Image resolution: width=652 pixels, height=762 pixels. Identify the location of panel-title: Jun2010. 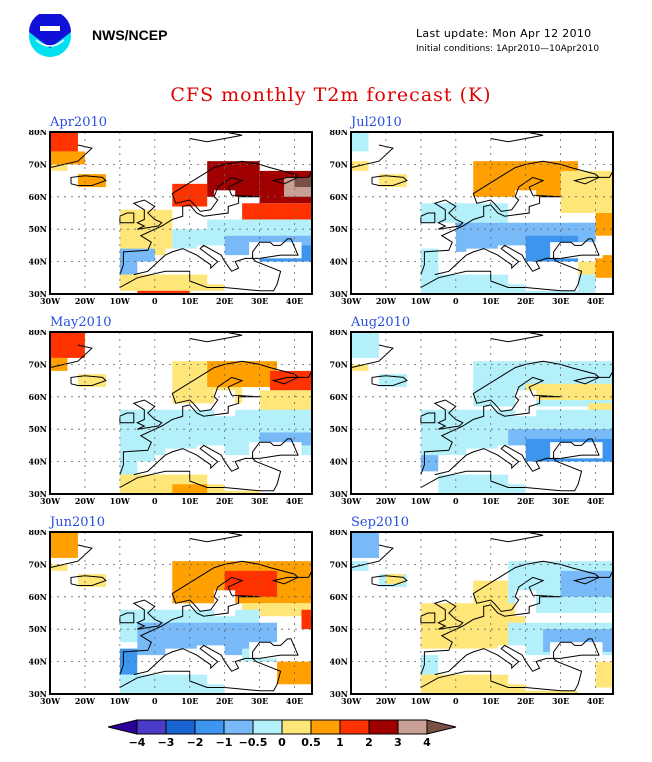
(78, 522).